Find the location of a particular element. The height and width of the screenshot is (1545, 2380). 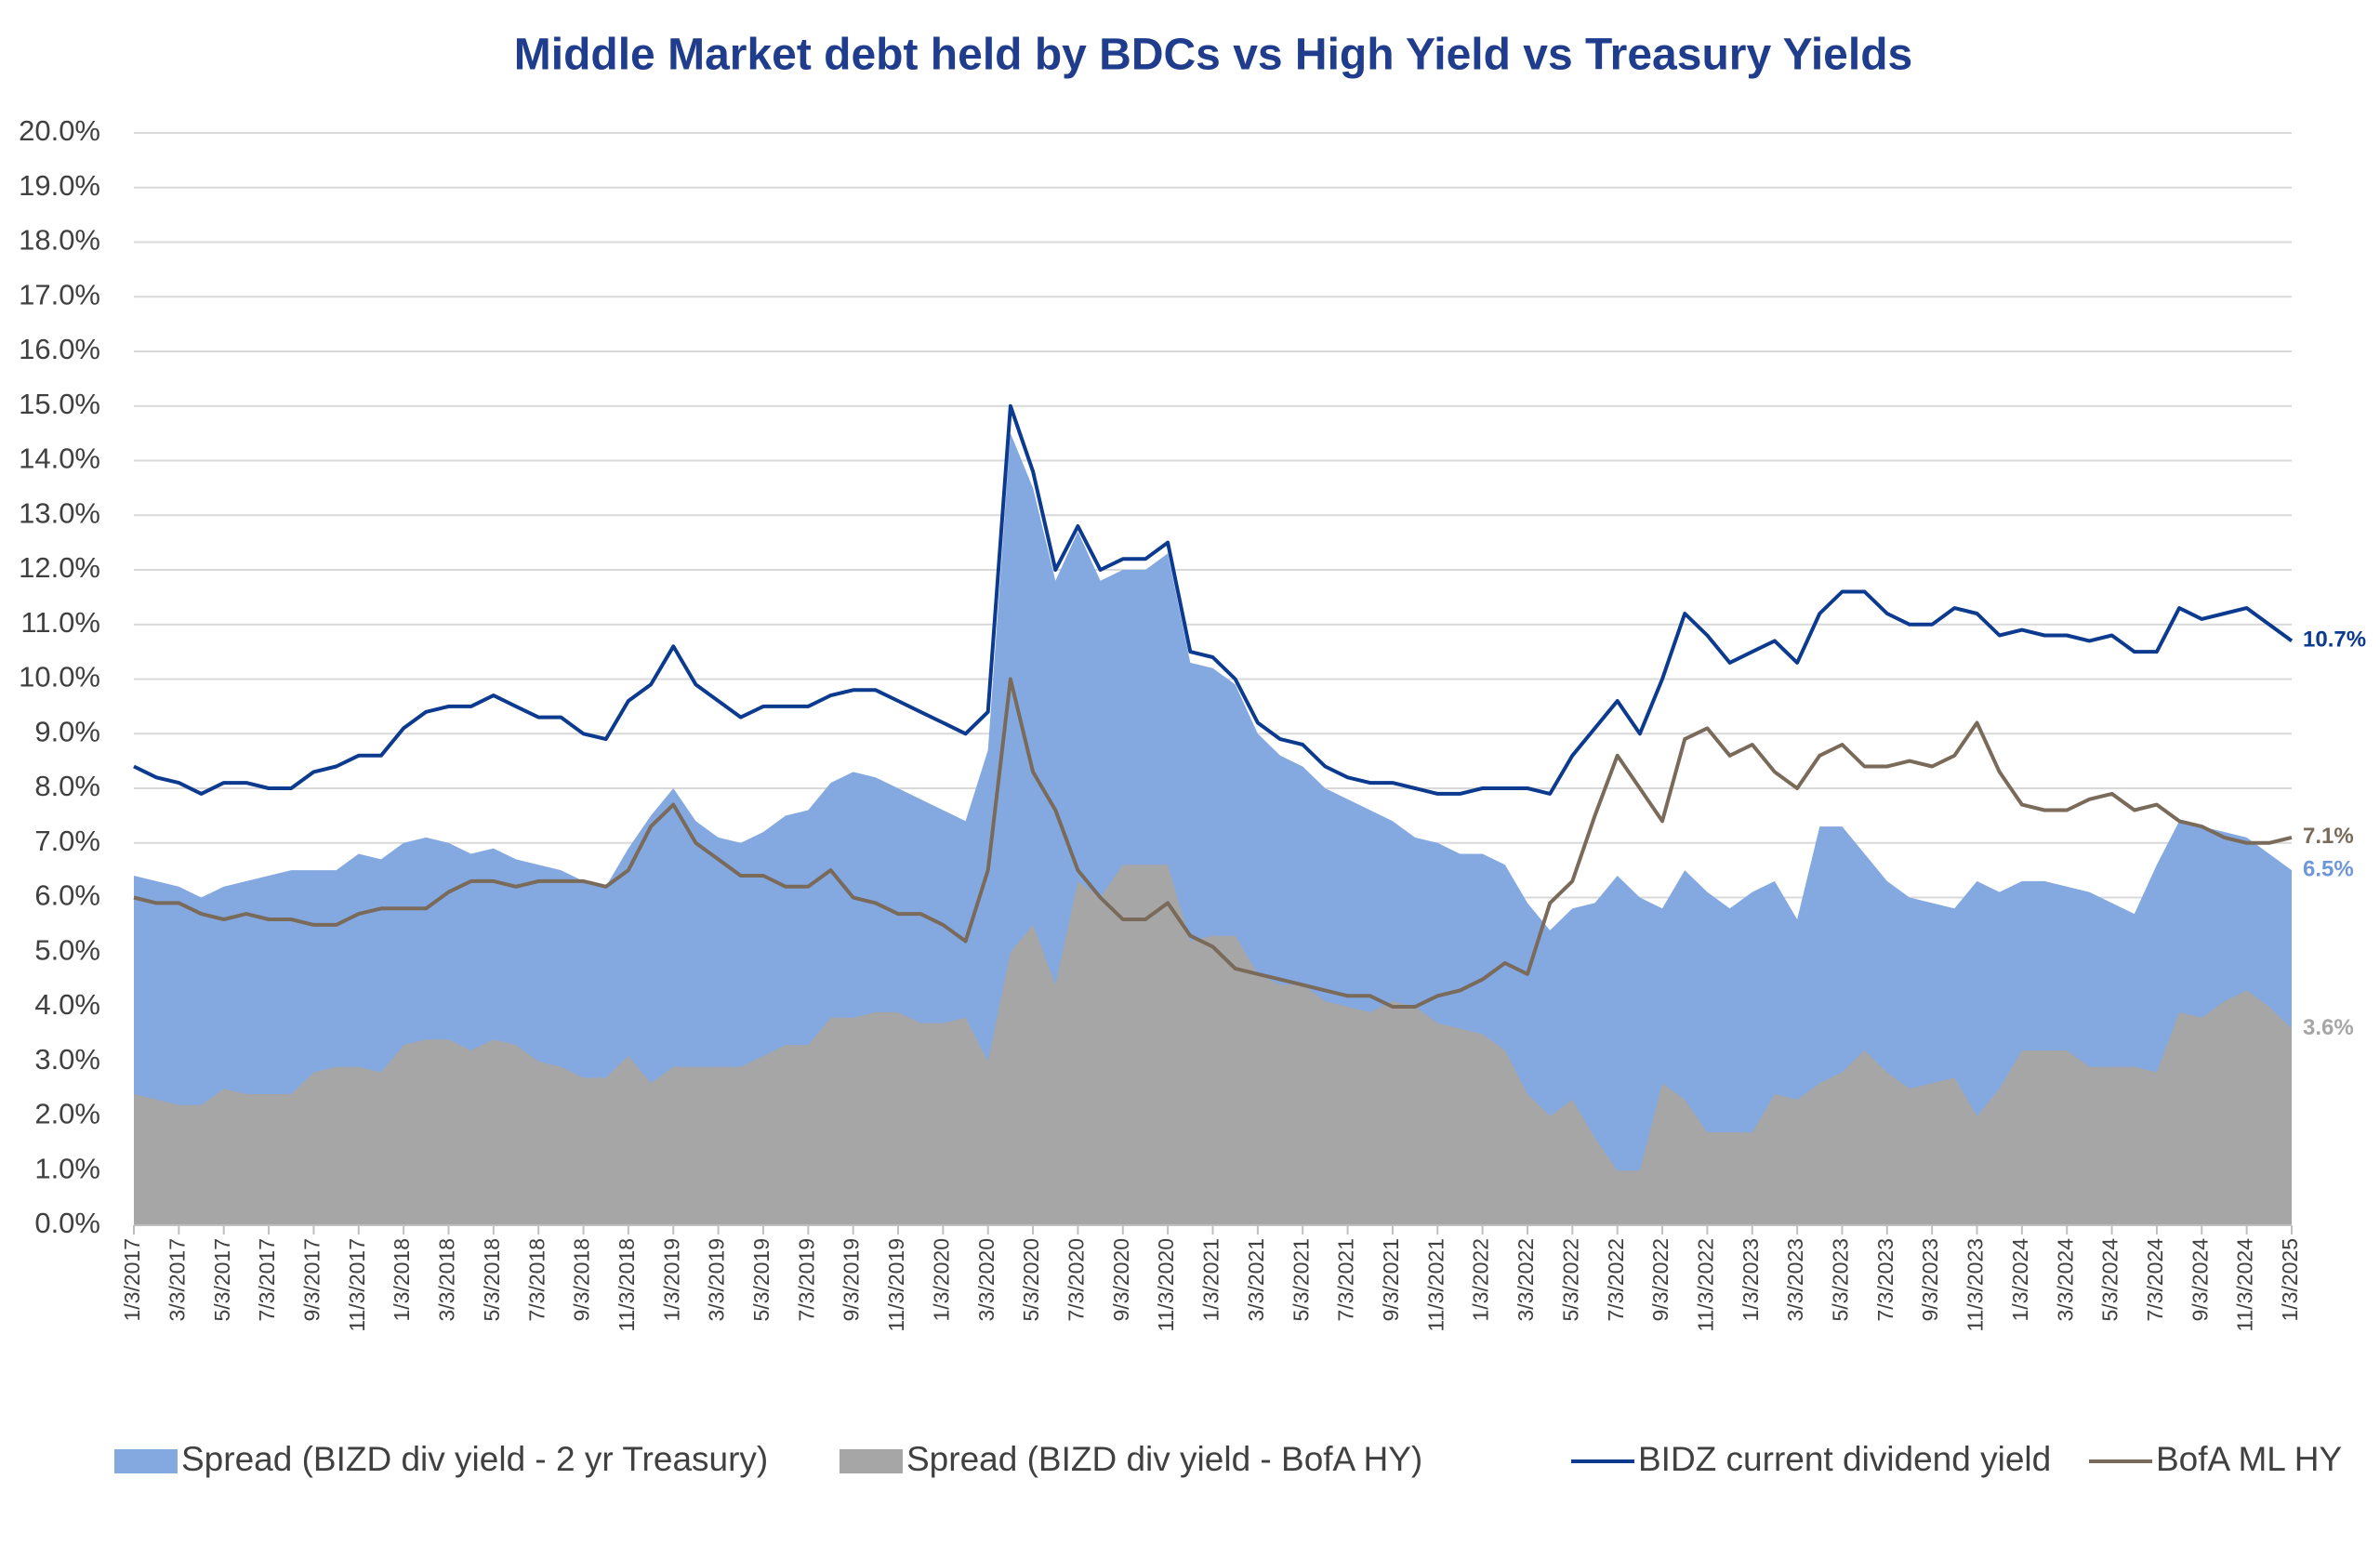

x-tick-label: 1/3/2019 is located at coordinates (671, 1280).